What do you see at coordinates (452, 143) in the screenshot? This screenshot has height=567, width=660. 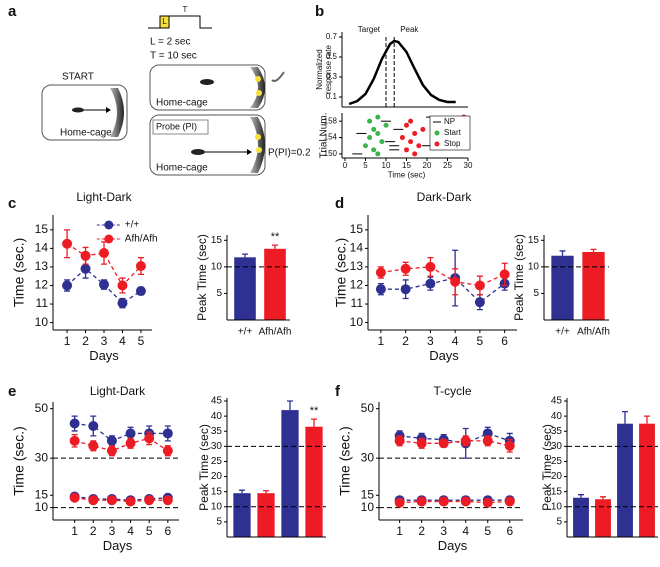 I see `legend-label: Stop` at bounding box center [452, 143].